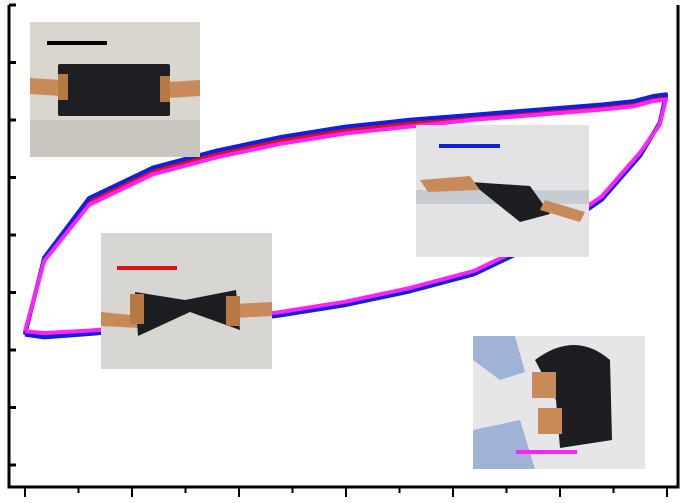 Image resolution: width=682 pixels, height=503 pixels. I want to click on inset-flat-film, so click(115, 89).